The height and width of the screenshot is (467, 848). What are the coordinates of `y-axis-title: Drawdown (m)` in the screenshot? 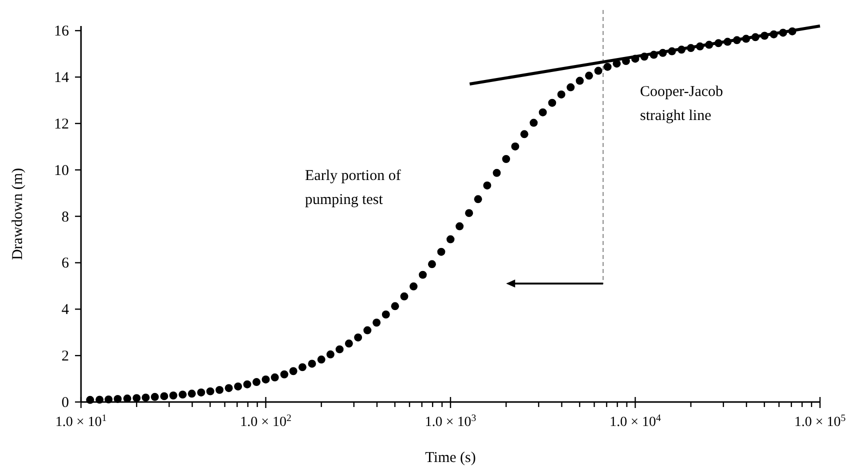 It's located at (18, 214).